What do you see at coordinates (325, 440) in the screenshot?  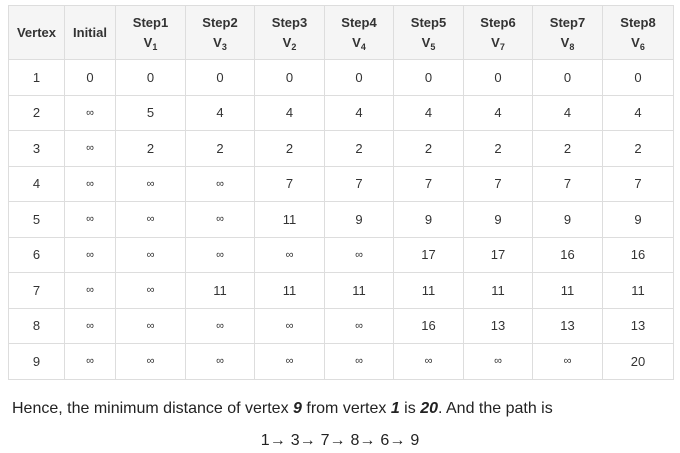 I see `path-node: 7` at bounding box center [325, 440].